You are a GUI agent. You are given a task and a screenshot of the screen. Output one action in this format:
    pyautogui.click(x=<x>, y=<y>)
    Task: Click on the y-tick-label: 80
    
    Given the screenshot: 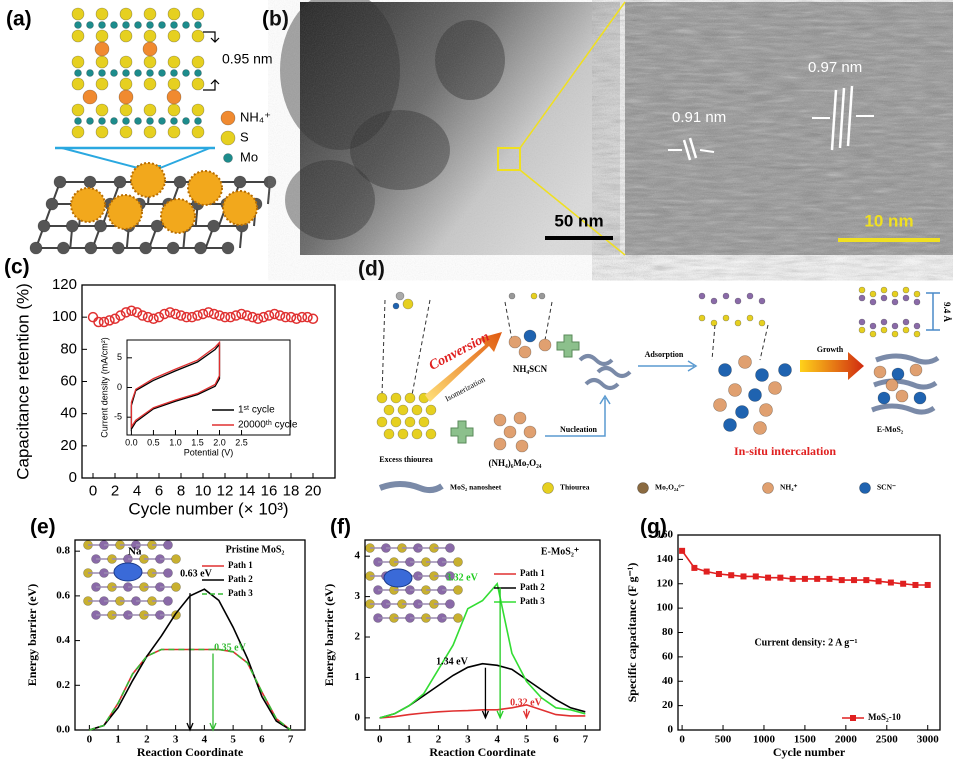 What is the action you would take?
    pyautogui.click(x=68, y=348)
    